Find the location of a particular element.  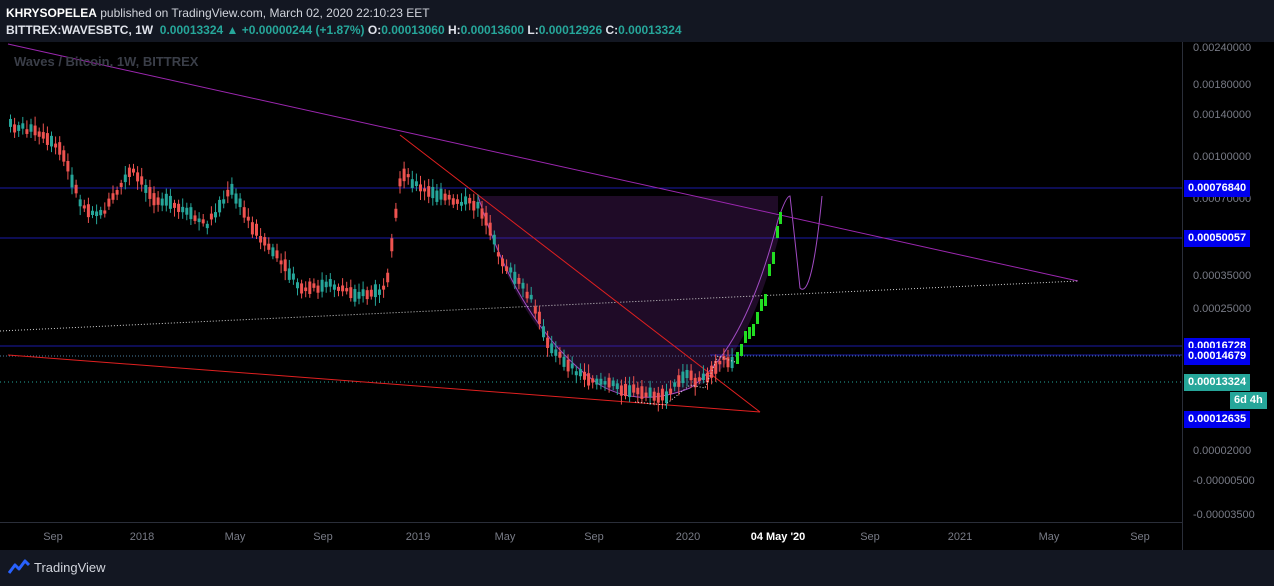

author-name: KHRYSOPELEA is located at coordinates (51, 13).